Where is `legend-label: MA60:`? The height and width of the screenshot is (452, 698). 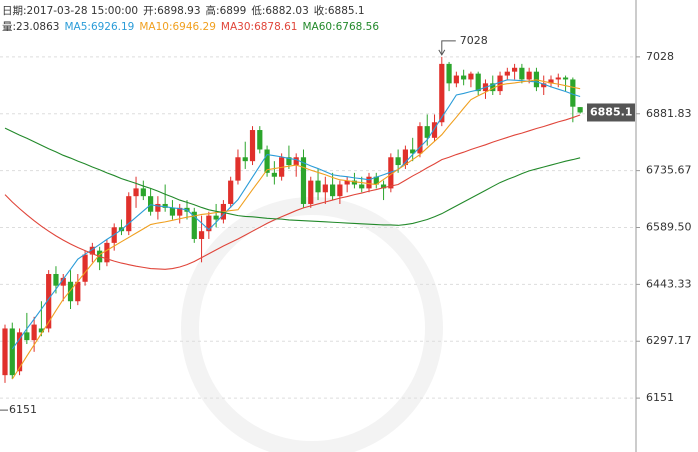 legend-label: MA60: is located at coordinates (319, 27).